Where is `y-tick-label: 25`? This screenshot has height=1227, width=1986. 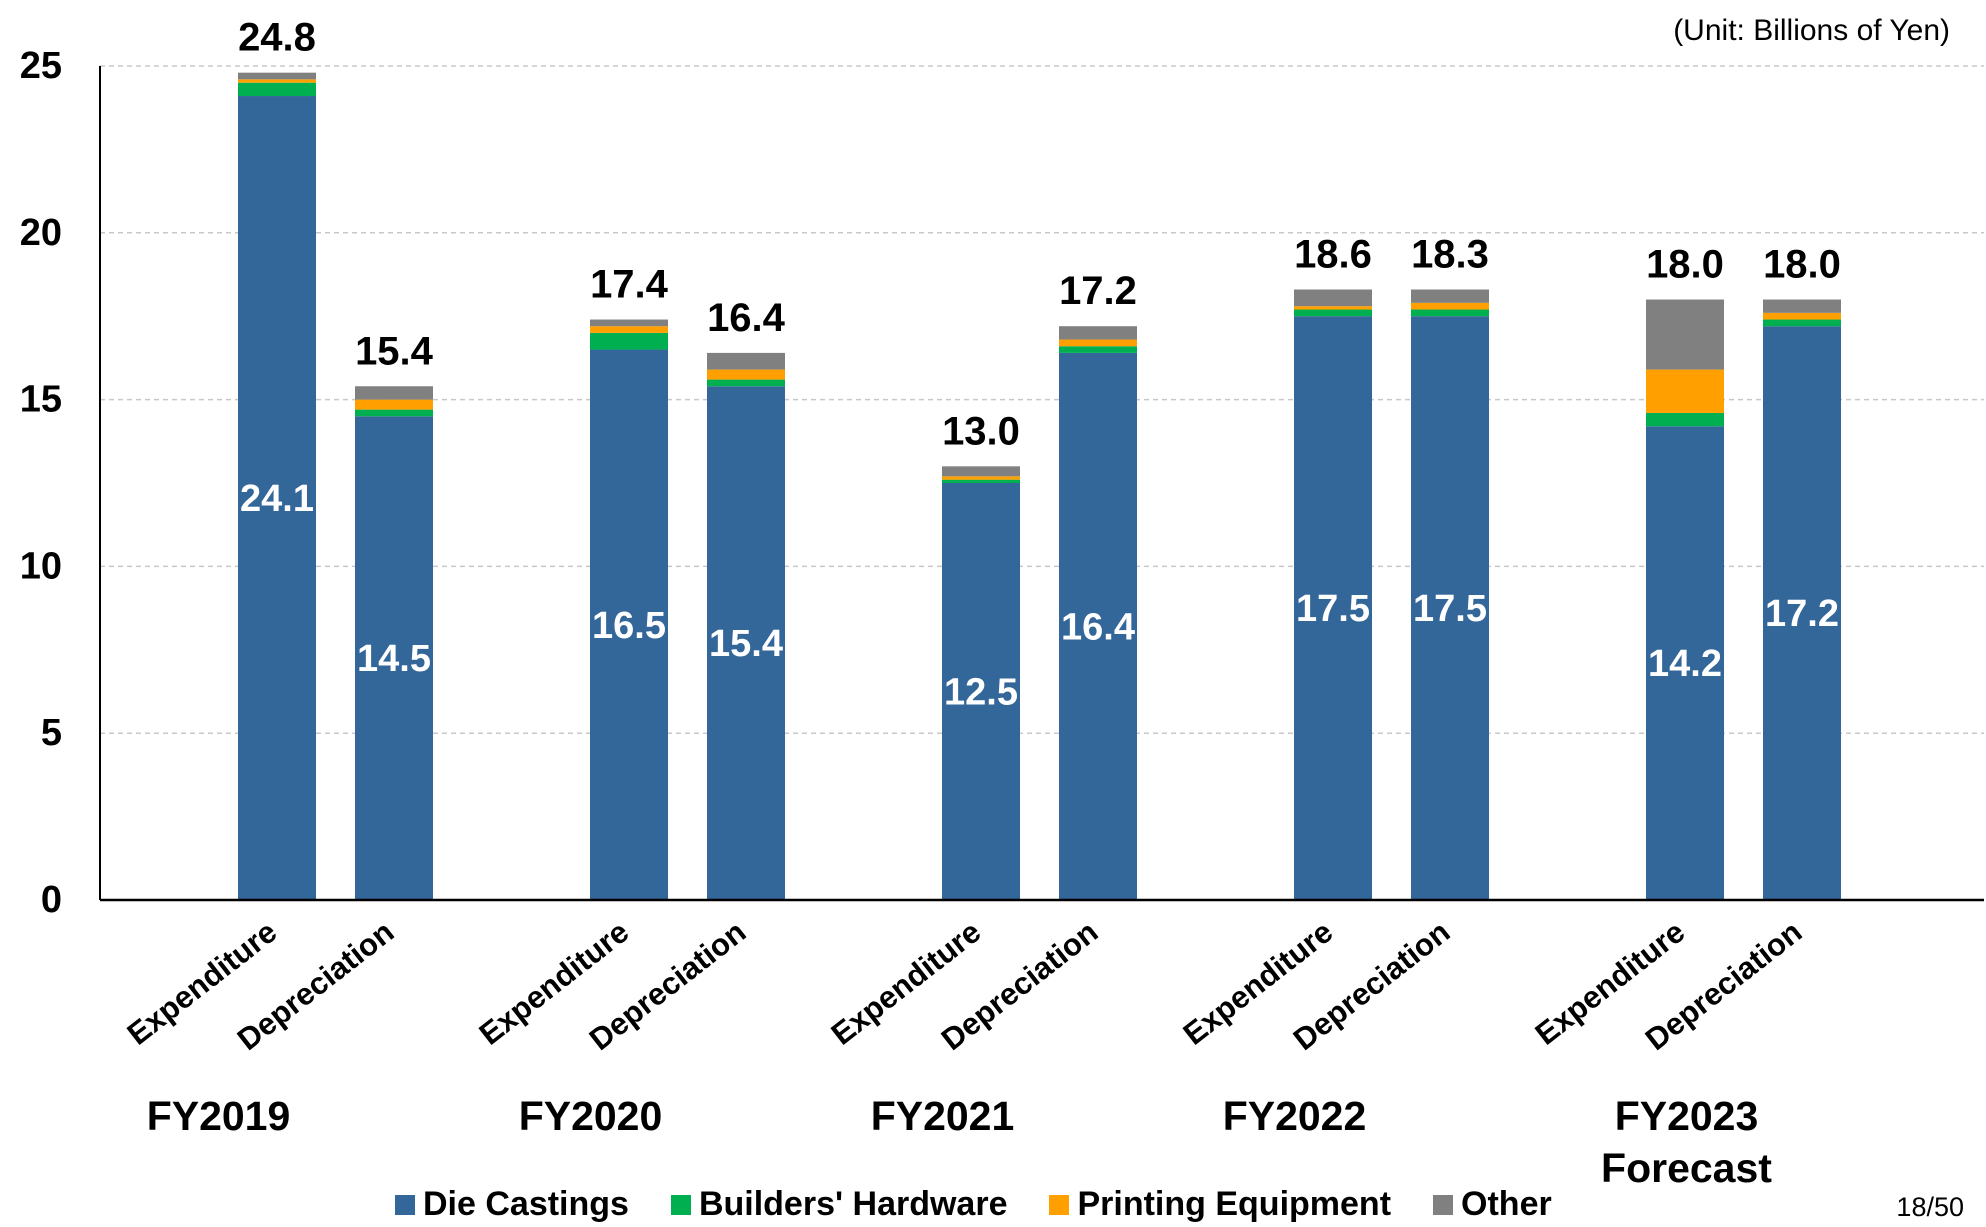 y-tick-label: 25 is located at coordinates (41, 66).